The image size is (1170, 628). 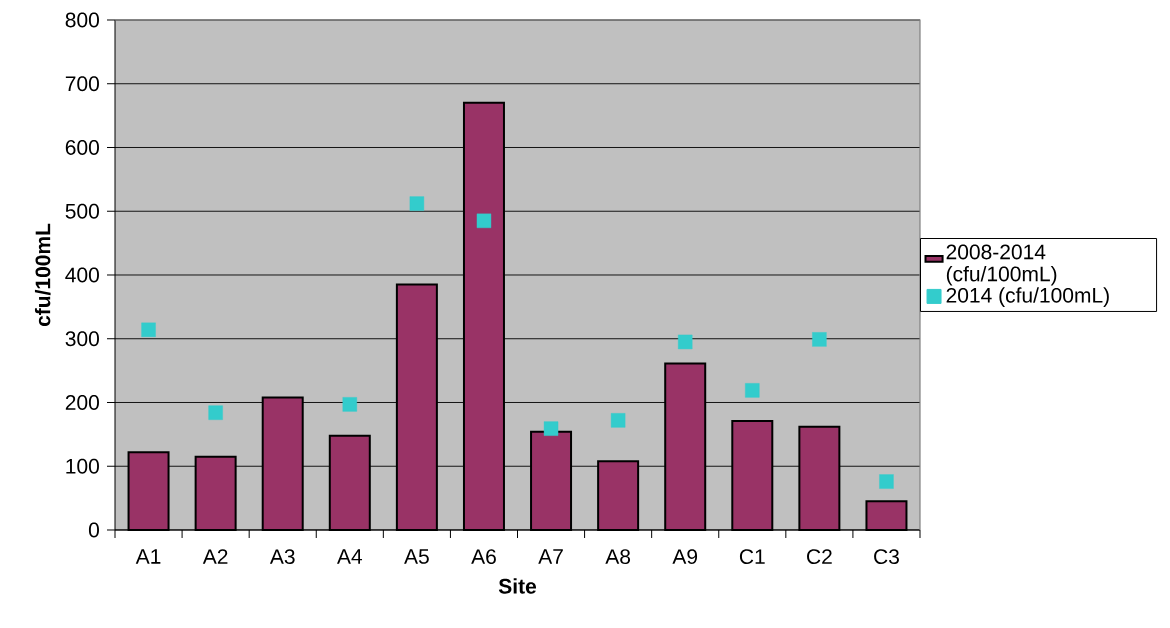 What do you see at coordinates (685, 557) in the screenshot?
I see `x-tick-label: A9` at bounding box center [685, 557].